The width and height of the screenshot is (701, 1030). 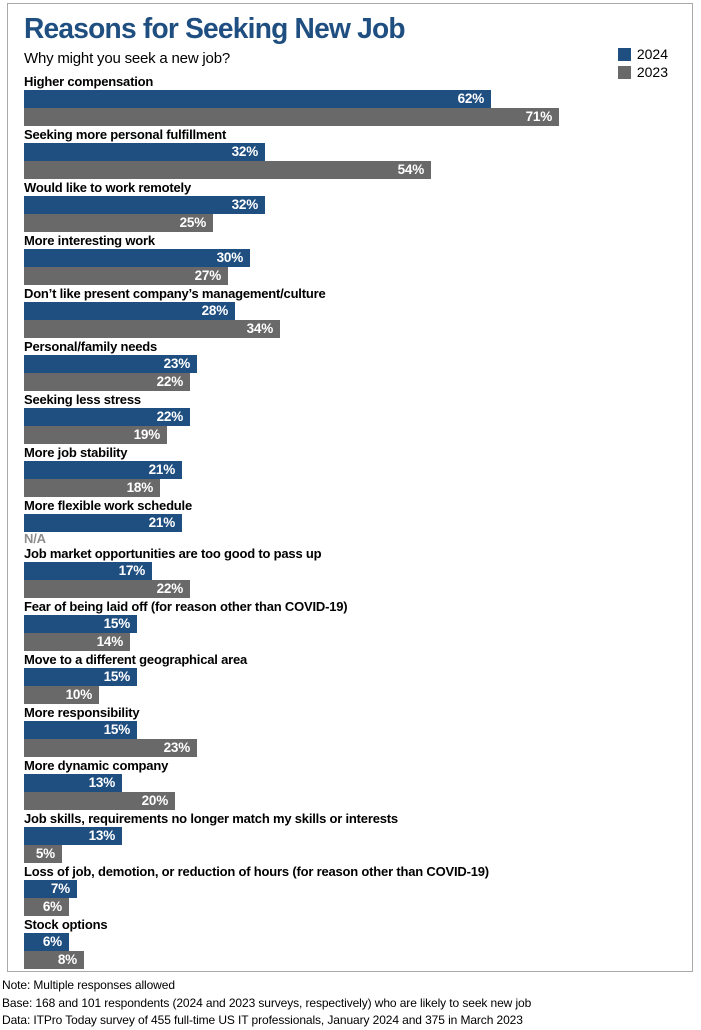 I want to click on category-label: More flexible work schedule, so click(x=108, y=505).